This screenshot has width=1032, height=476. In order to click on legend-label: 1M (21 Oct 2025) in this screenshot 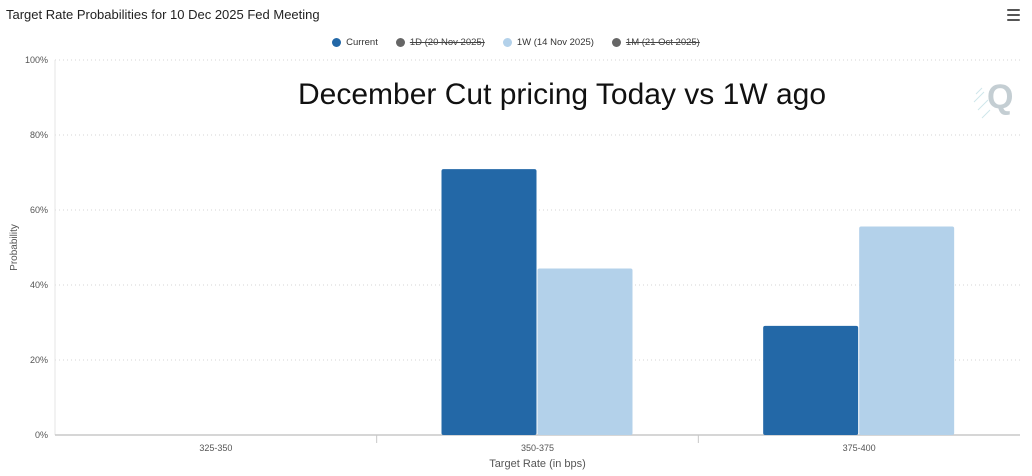, I will do `click(662, 42)`.